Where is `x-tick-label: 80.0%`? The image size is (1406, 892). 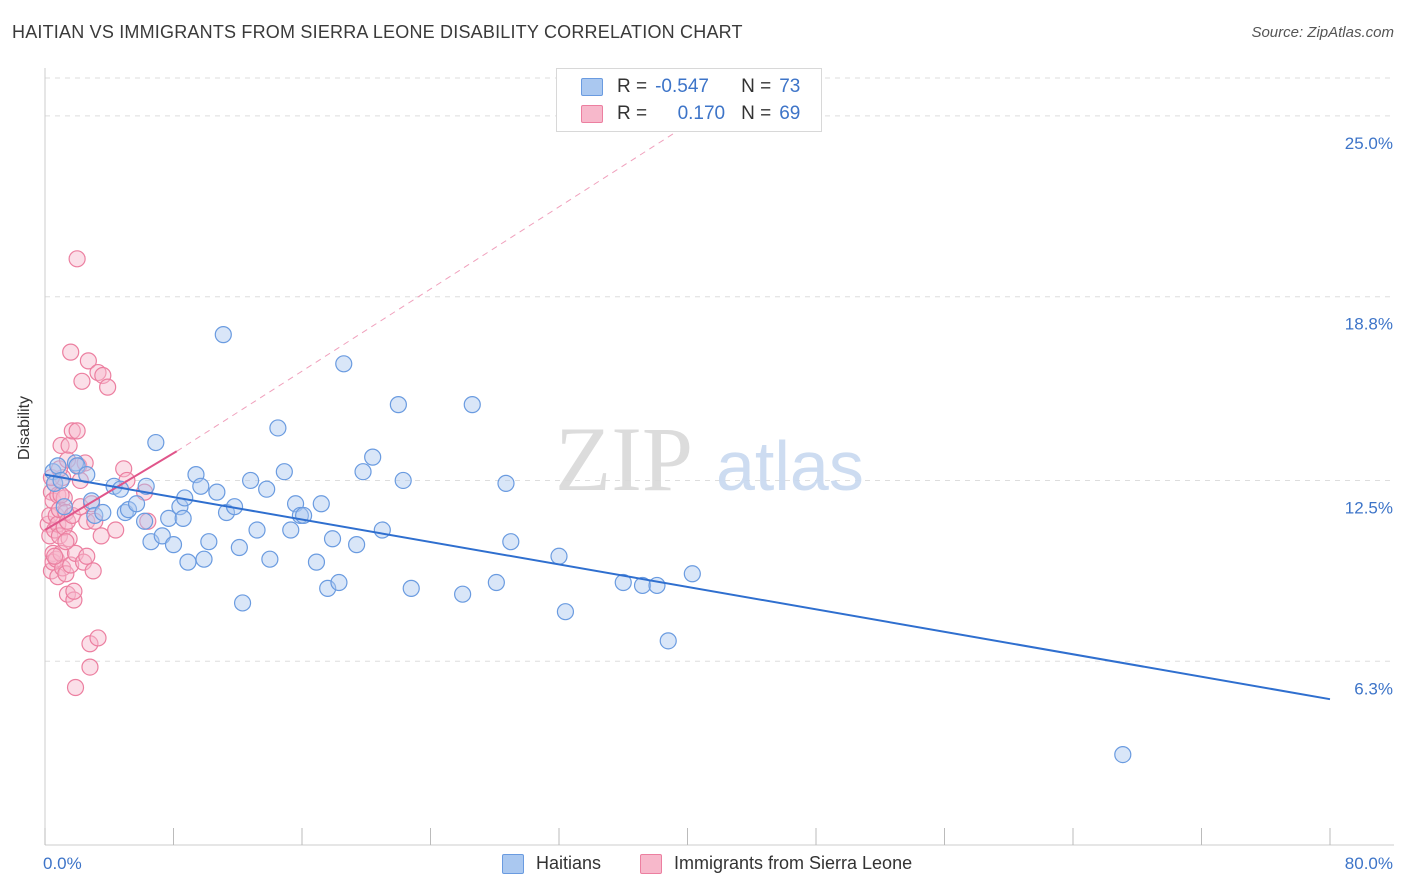
x-tick-label: 80.0% is located at coordinates (1369, 863).